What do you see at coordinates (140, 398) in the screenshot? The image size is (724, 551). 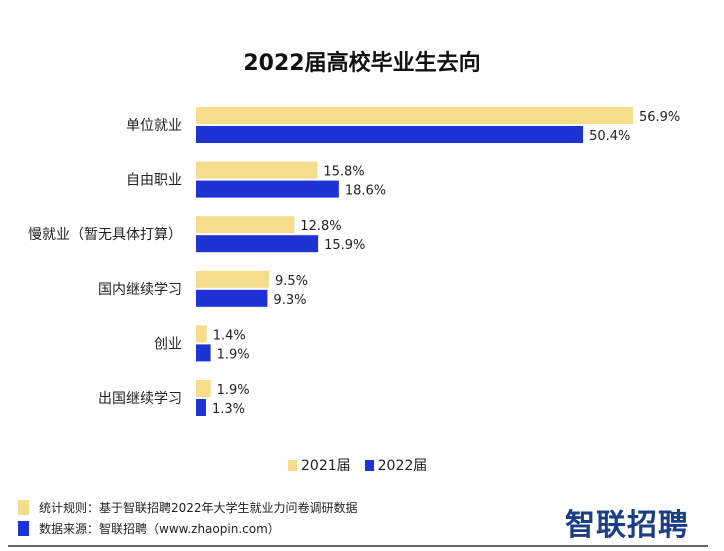 I see `category-label: 出国继续学习` at bounding box center [140, 398].